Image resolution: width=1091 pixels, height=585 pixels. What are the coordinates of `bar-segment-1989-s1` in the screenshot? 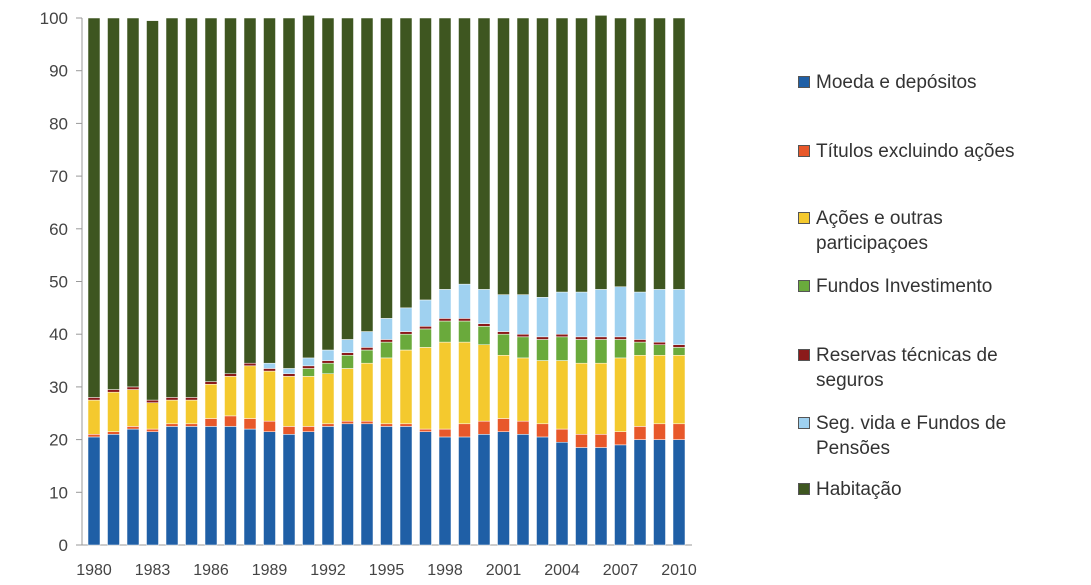 It's located at (269, 426).